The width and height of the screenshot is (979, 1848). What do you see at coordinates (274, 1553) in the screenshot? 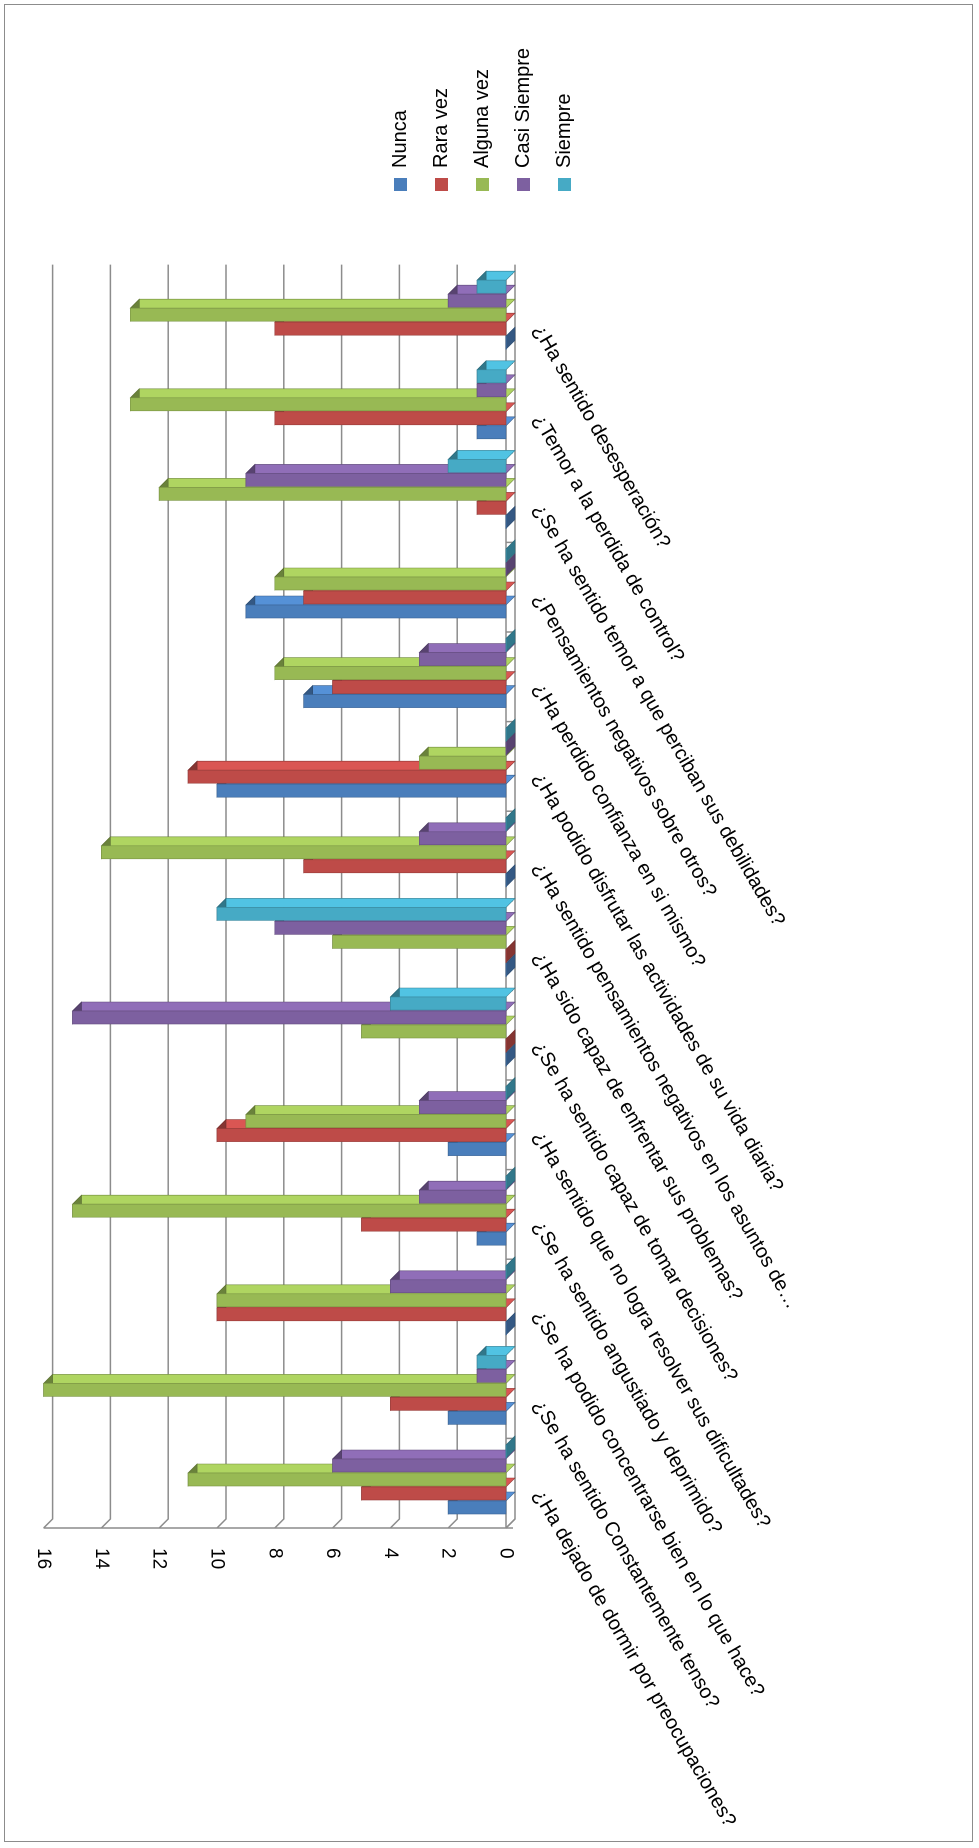
I see `value-tick-label: 8` at bounding box center [274, 1553].